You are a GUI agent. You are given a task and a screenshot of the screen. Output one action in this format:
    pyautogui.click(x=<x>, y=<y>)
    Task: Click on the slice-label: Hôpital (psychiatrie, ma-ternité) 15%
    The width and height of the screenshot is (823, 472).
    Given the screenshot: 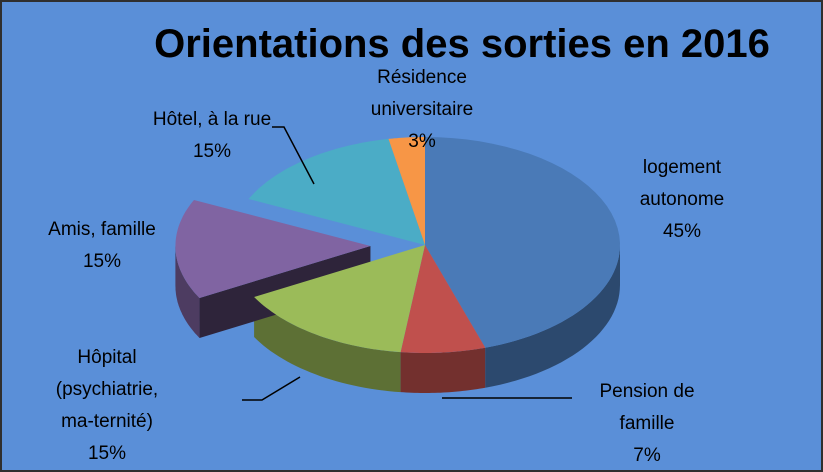 What is the action you would take?
    pyautogui.click(x=107, y=406)
    